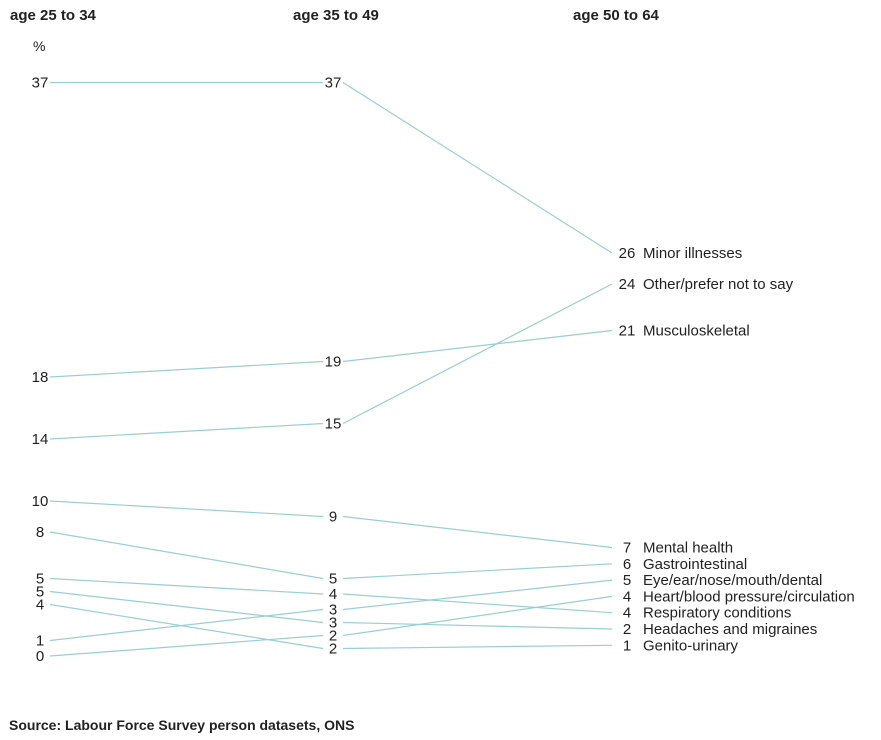  Describe the element at coordinates (749, 596) in the screenshot. I see `category-label-heart-blood-pressure-circulation: Heart/blood pressure/circulation` at that location.